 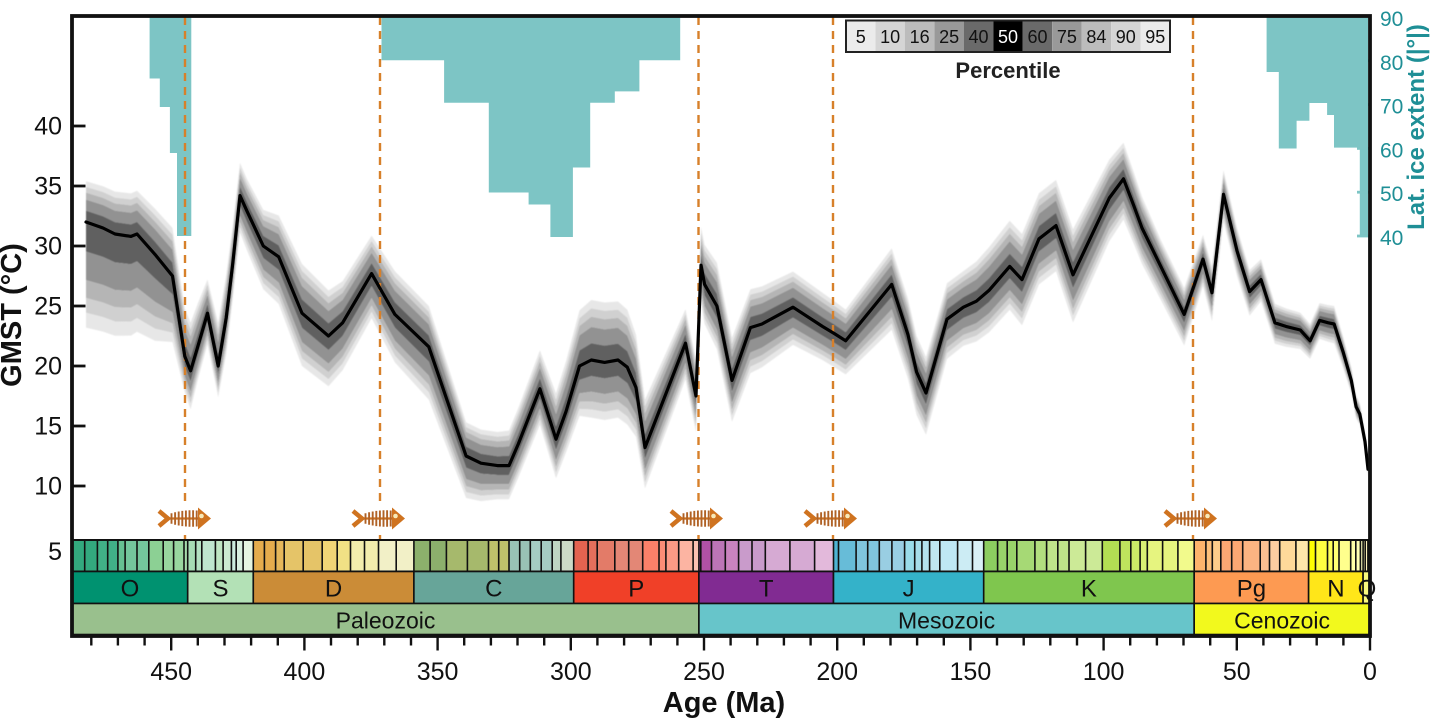 I want to click on svg-text: P, so click(x=636, y=589).